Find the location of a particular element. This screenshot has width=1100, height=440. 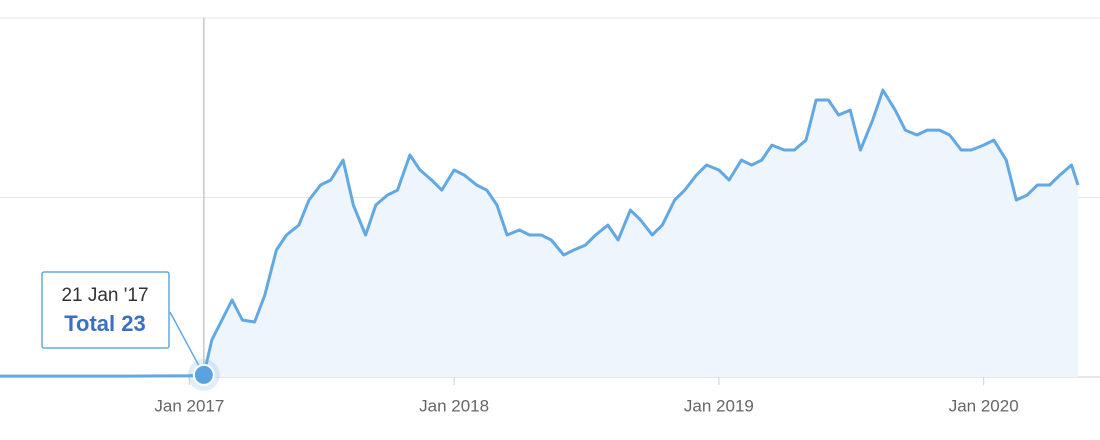

x-tick-label: Jan 2020 is located at coordinates (984, 405).